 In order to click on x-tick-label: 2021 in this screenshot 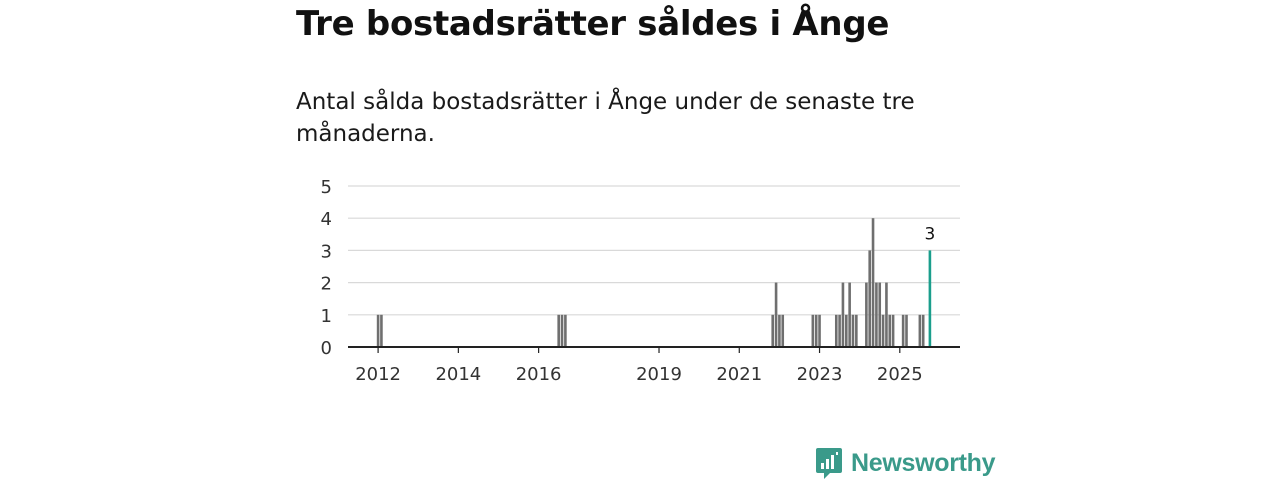, I will do `click(739, 374)`.